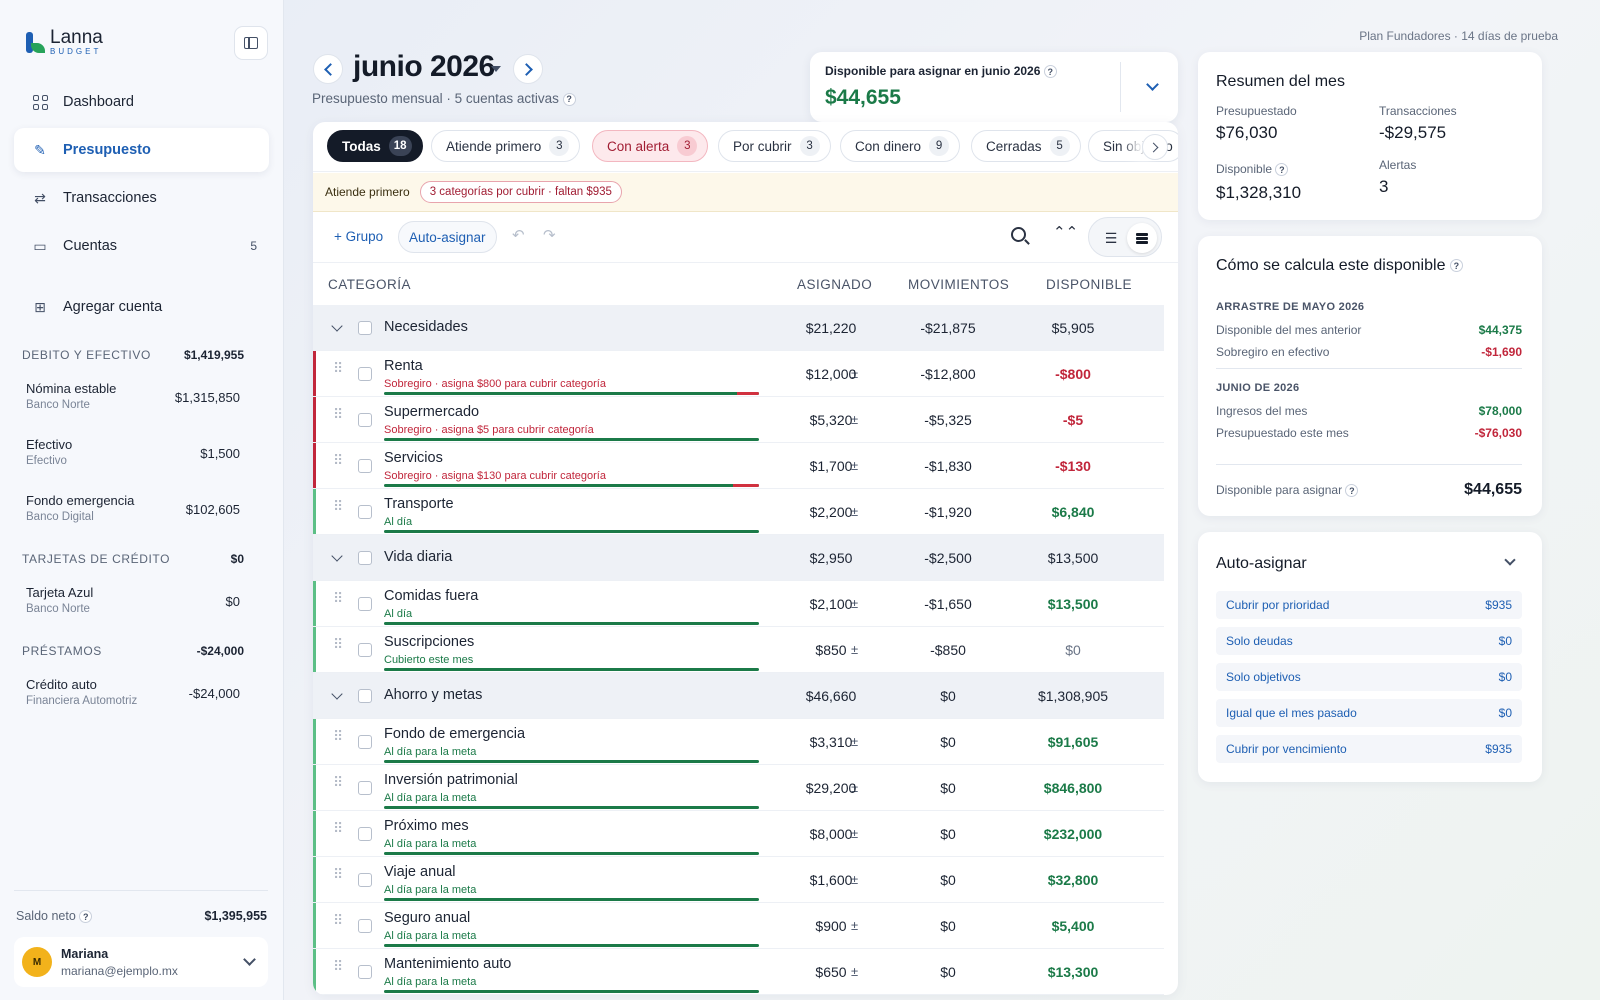 This screenshot has height=1000, width=1600. Describe the element at coordinates (133, 600) in the screenshot. I see `account-item: Tarjeta Azul Banco Norte $0` at that location.